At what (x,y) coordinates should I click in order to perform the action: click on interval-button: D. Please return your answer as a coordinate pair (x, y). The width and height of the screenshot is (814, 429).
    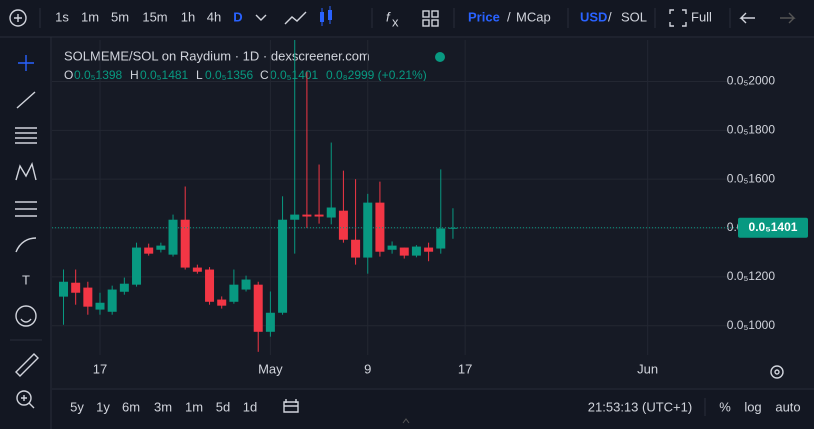
    Looking at the image, I should click on (237, 16).